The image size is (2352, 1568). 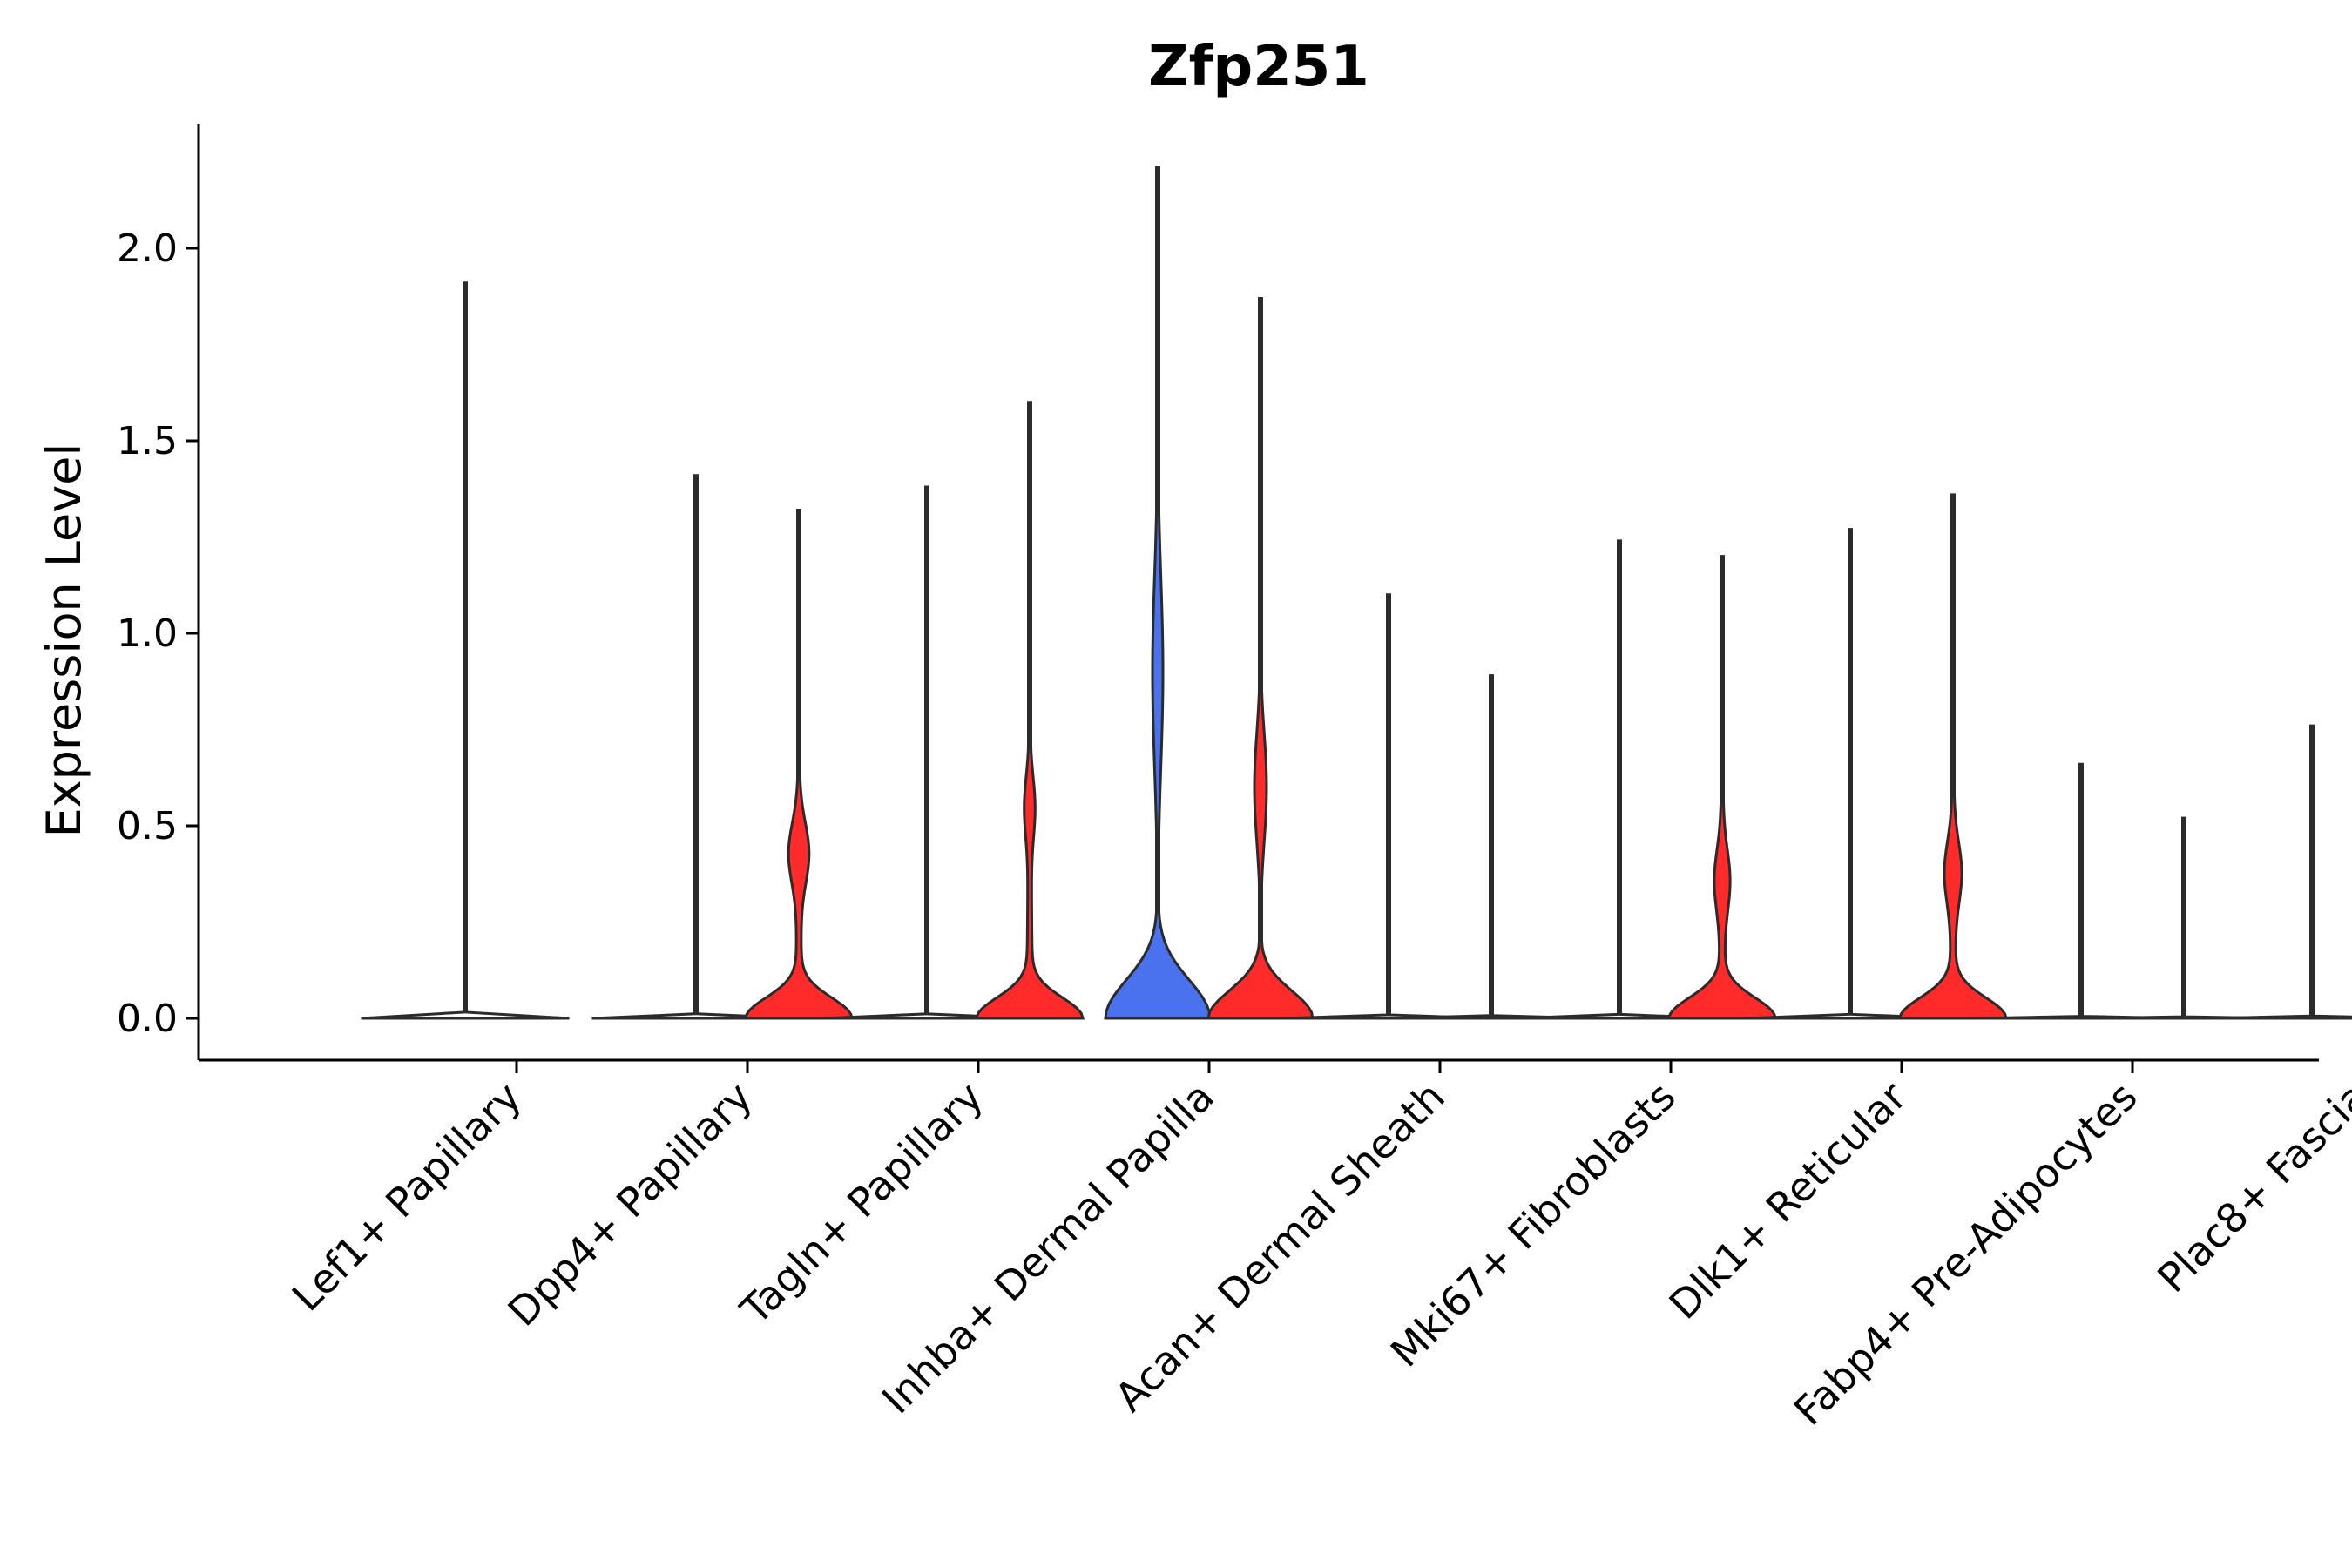 I want to click on y-tick-label: 0.5, so click(x=147, y=826).